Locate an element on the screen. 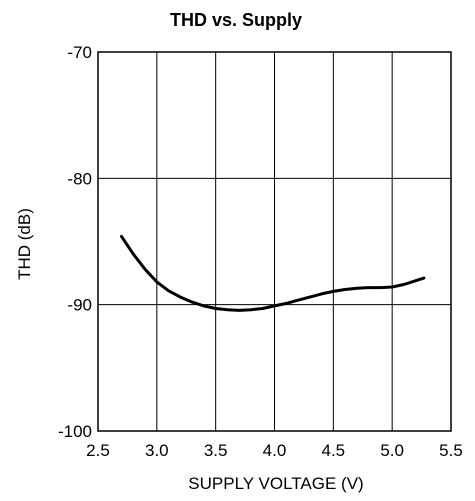  x-tick-label: 4.0 is located at coordinates (275, 450).